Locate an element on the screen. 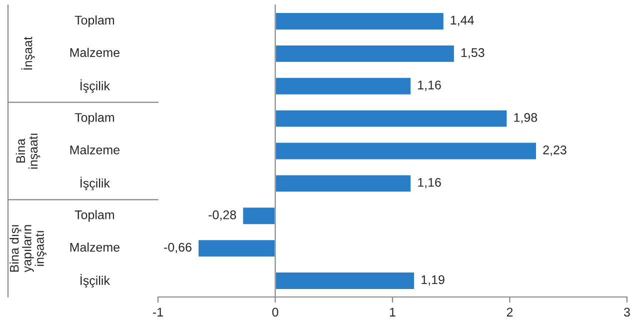  data-label: 1,19 is located at coordinates (433, 280).